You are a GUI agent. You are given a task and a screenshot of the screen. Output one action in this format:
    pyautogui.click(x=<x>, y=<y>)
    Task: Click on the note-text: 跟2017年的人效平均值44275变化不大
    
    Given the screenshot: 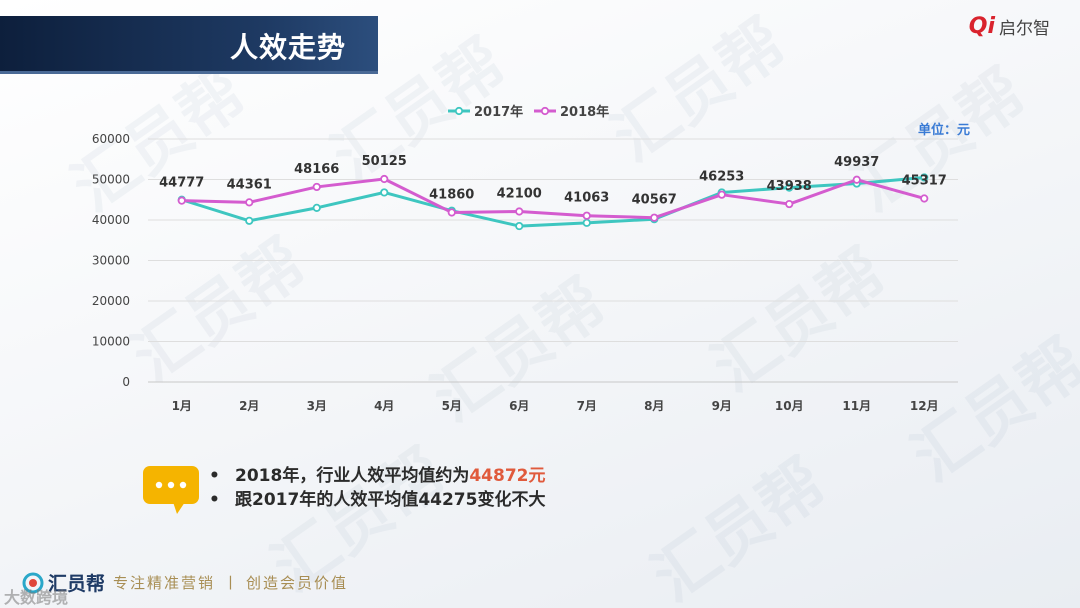 What is the action you would take?
    pyautogui.click(x=390, y=500)
    